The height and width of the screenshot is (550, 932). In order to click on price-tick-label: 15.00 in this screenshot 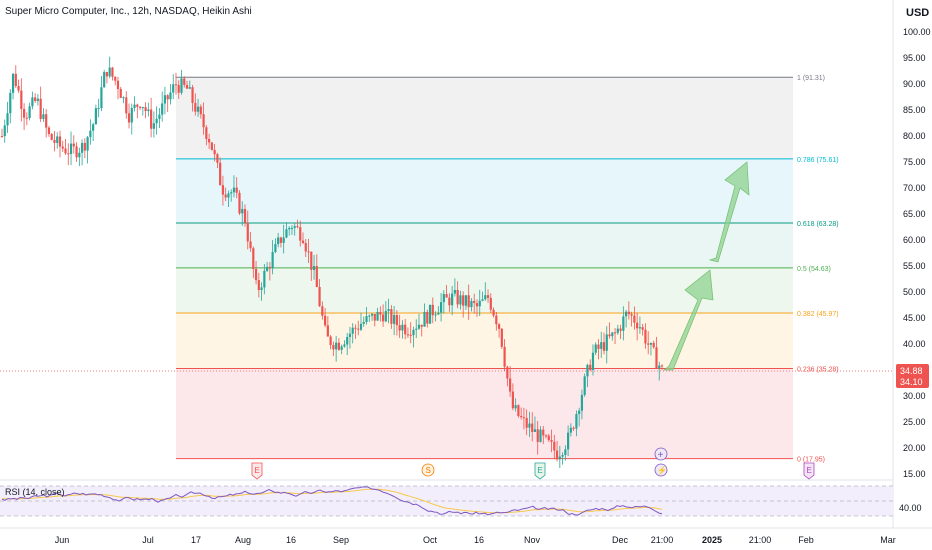, I will do `click(914, 474)`.